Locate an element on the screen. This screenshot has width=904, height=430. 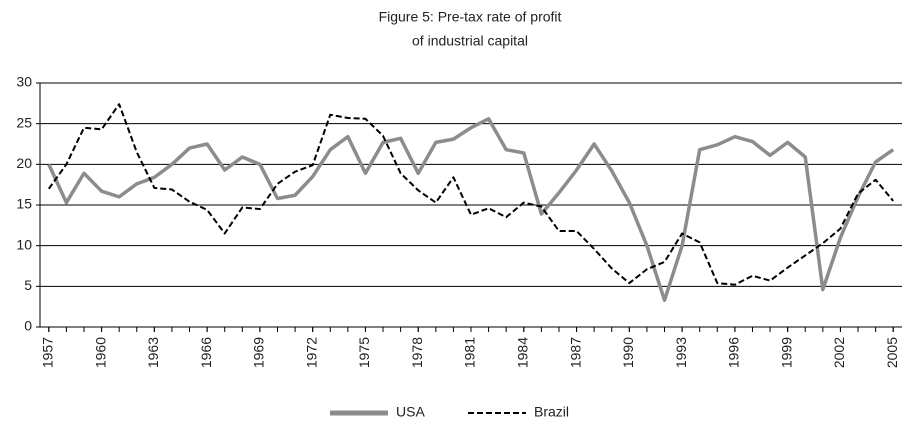
x-tick-label: 1975 is located at coordinates (364, 352).